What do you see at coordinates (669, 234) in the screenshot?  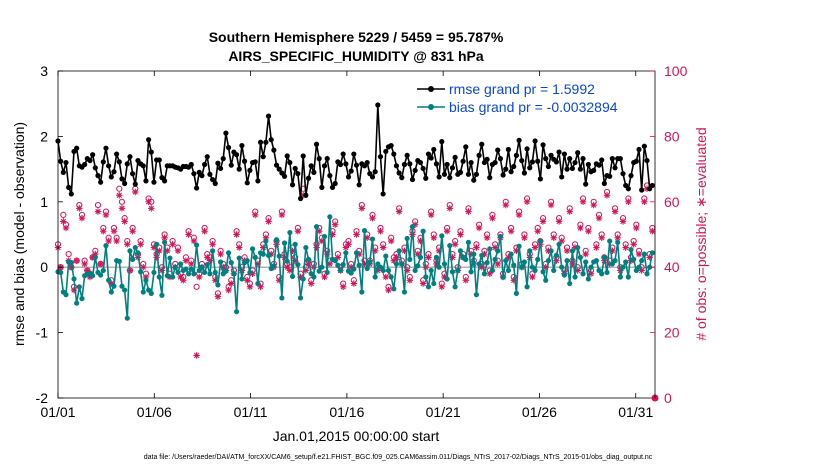 I see `y-axis-right: 0 20 40 60 80 100` at bounding box center [669, 234].